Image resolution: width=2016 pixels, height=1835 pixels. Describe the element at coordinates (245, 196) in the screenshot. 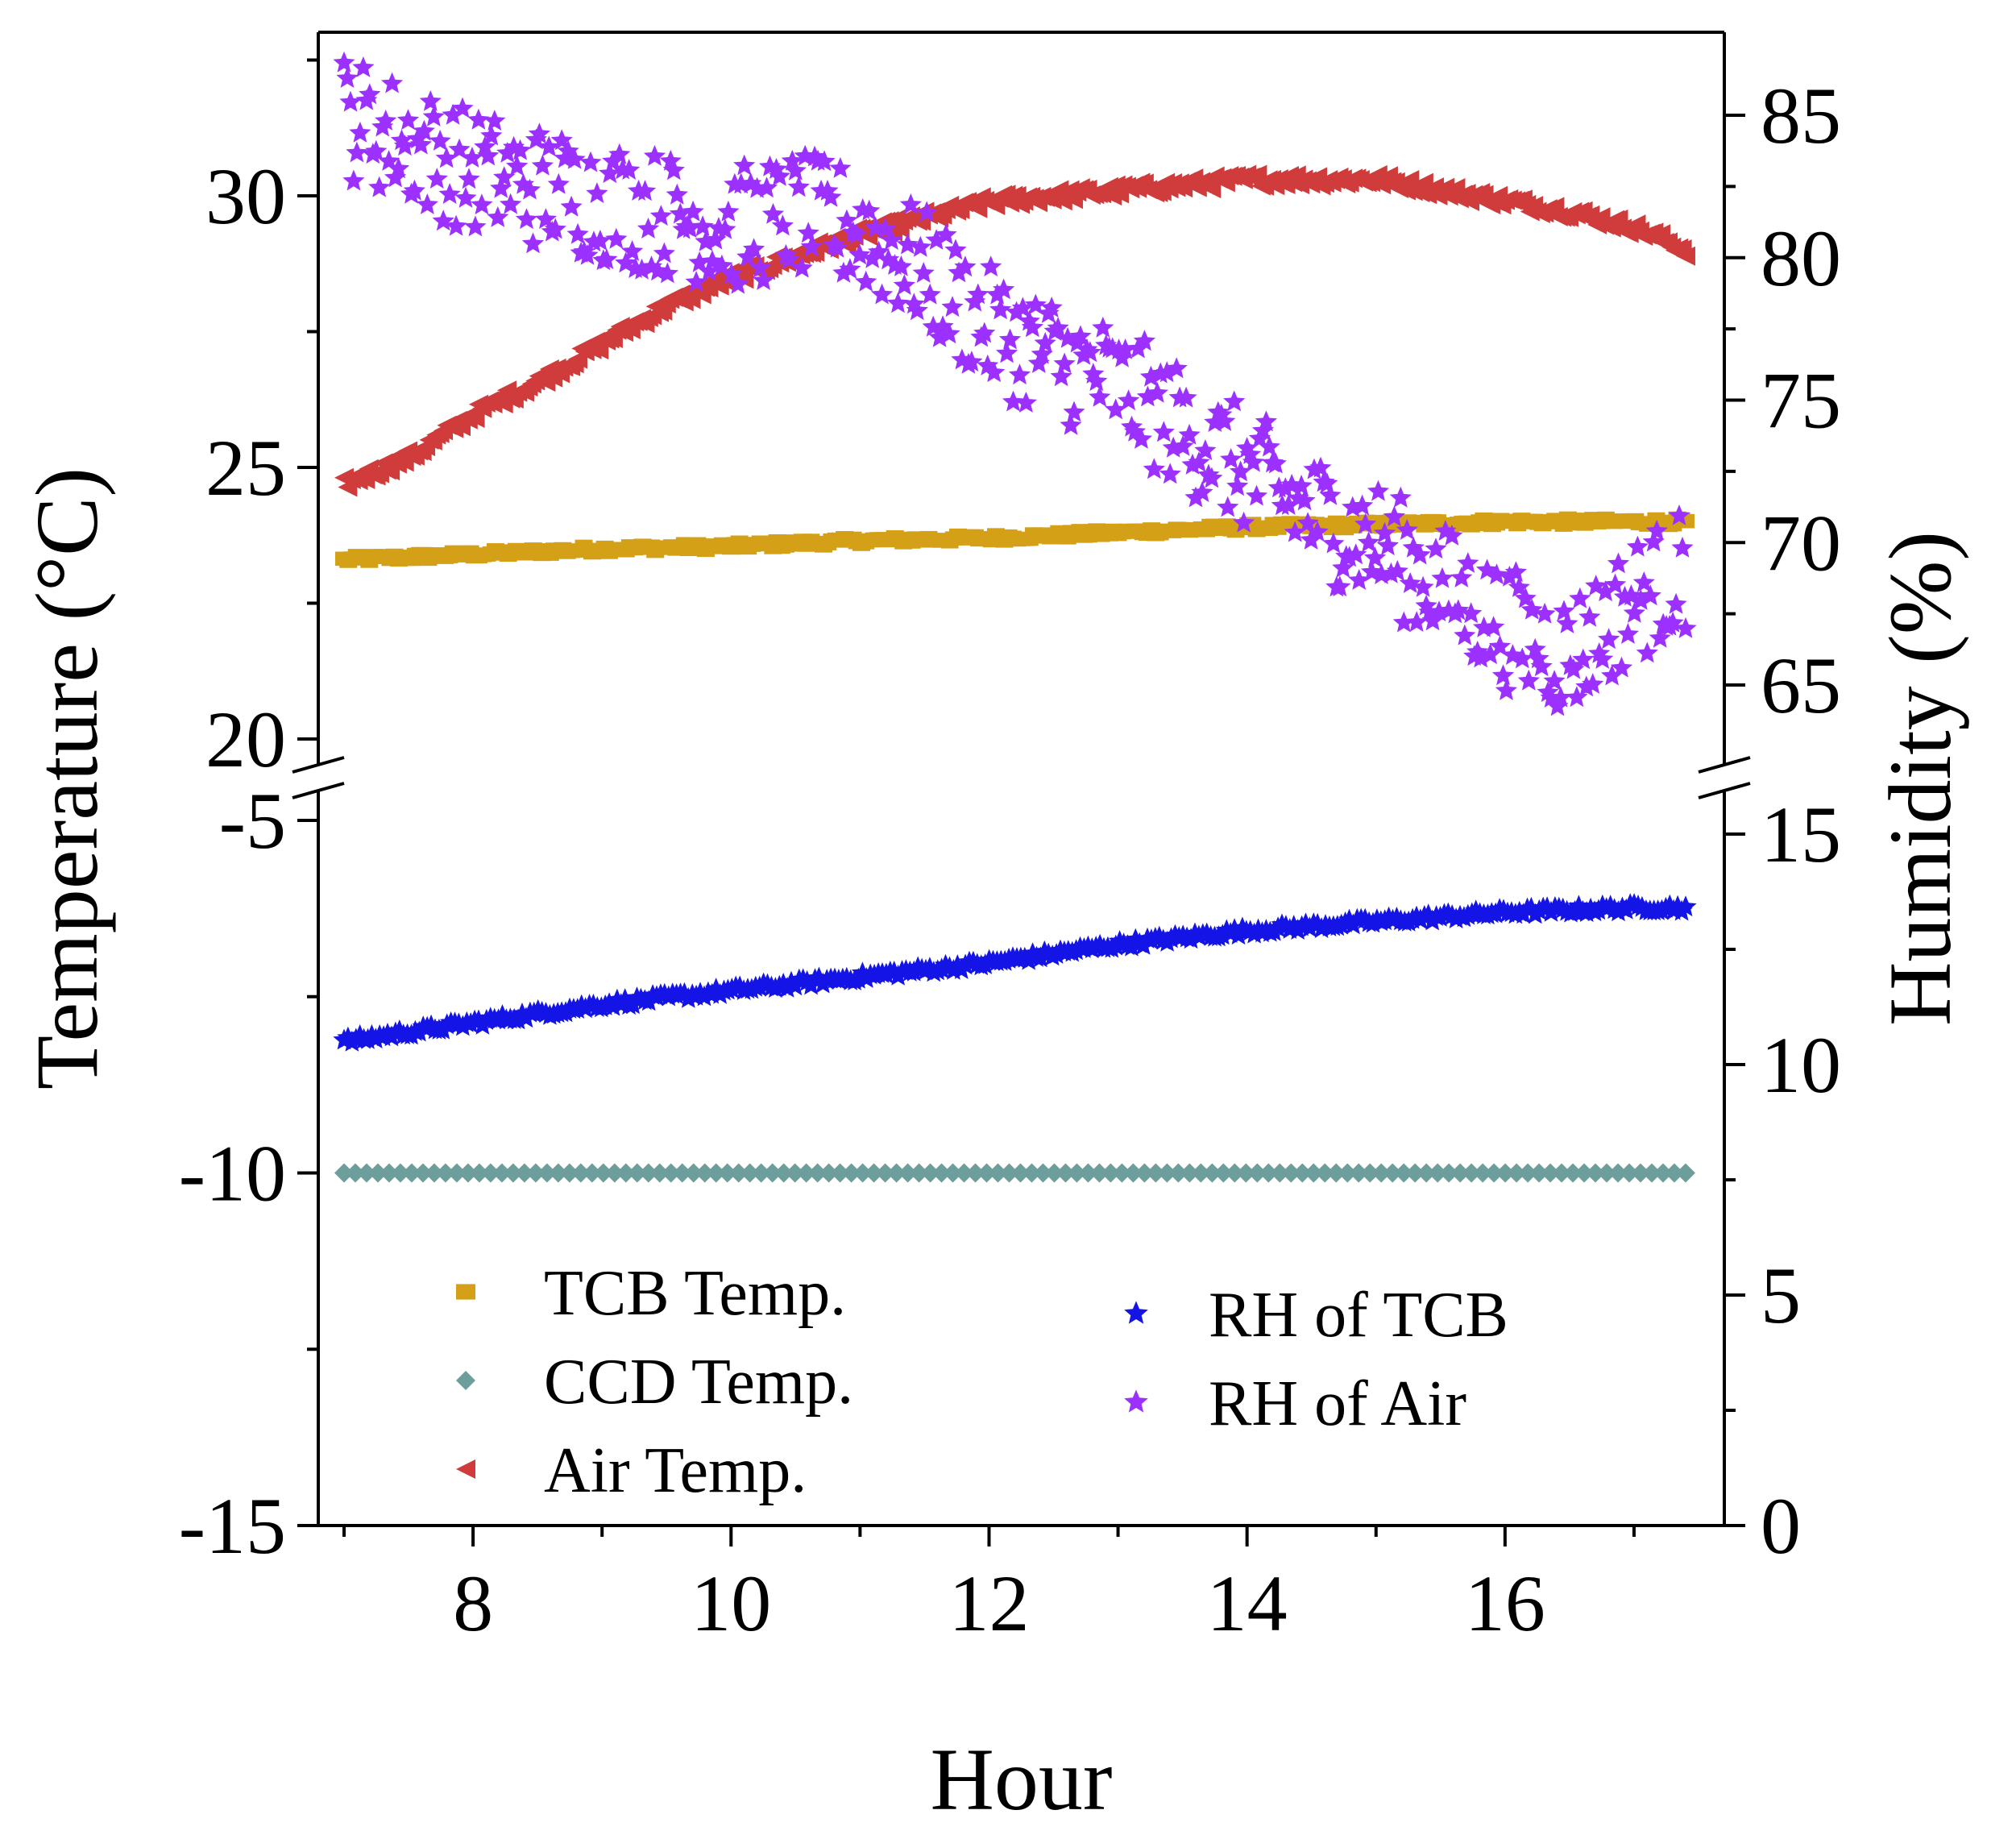

I see `left-tick-label: 30` at that location.